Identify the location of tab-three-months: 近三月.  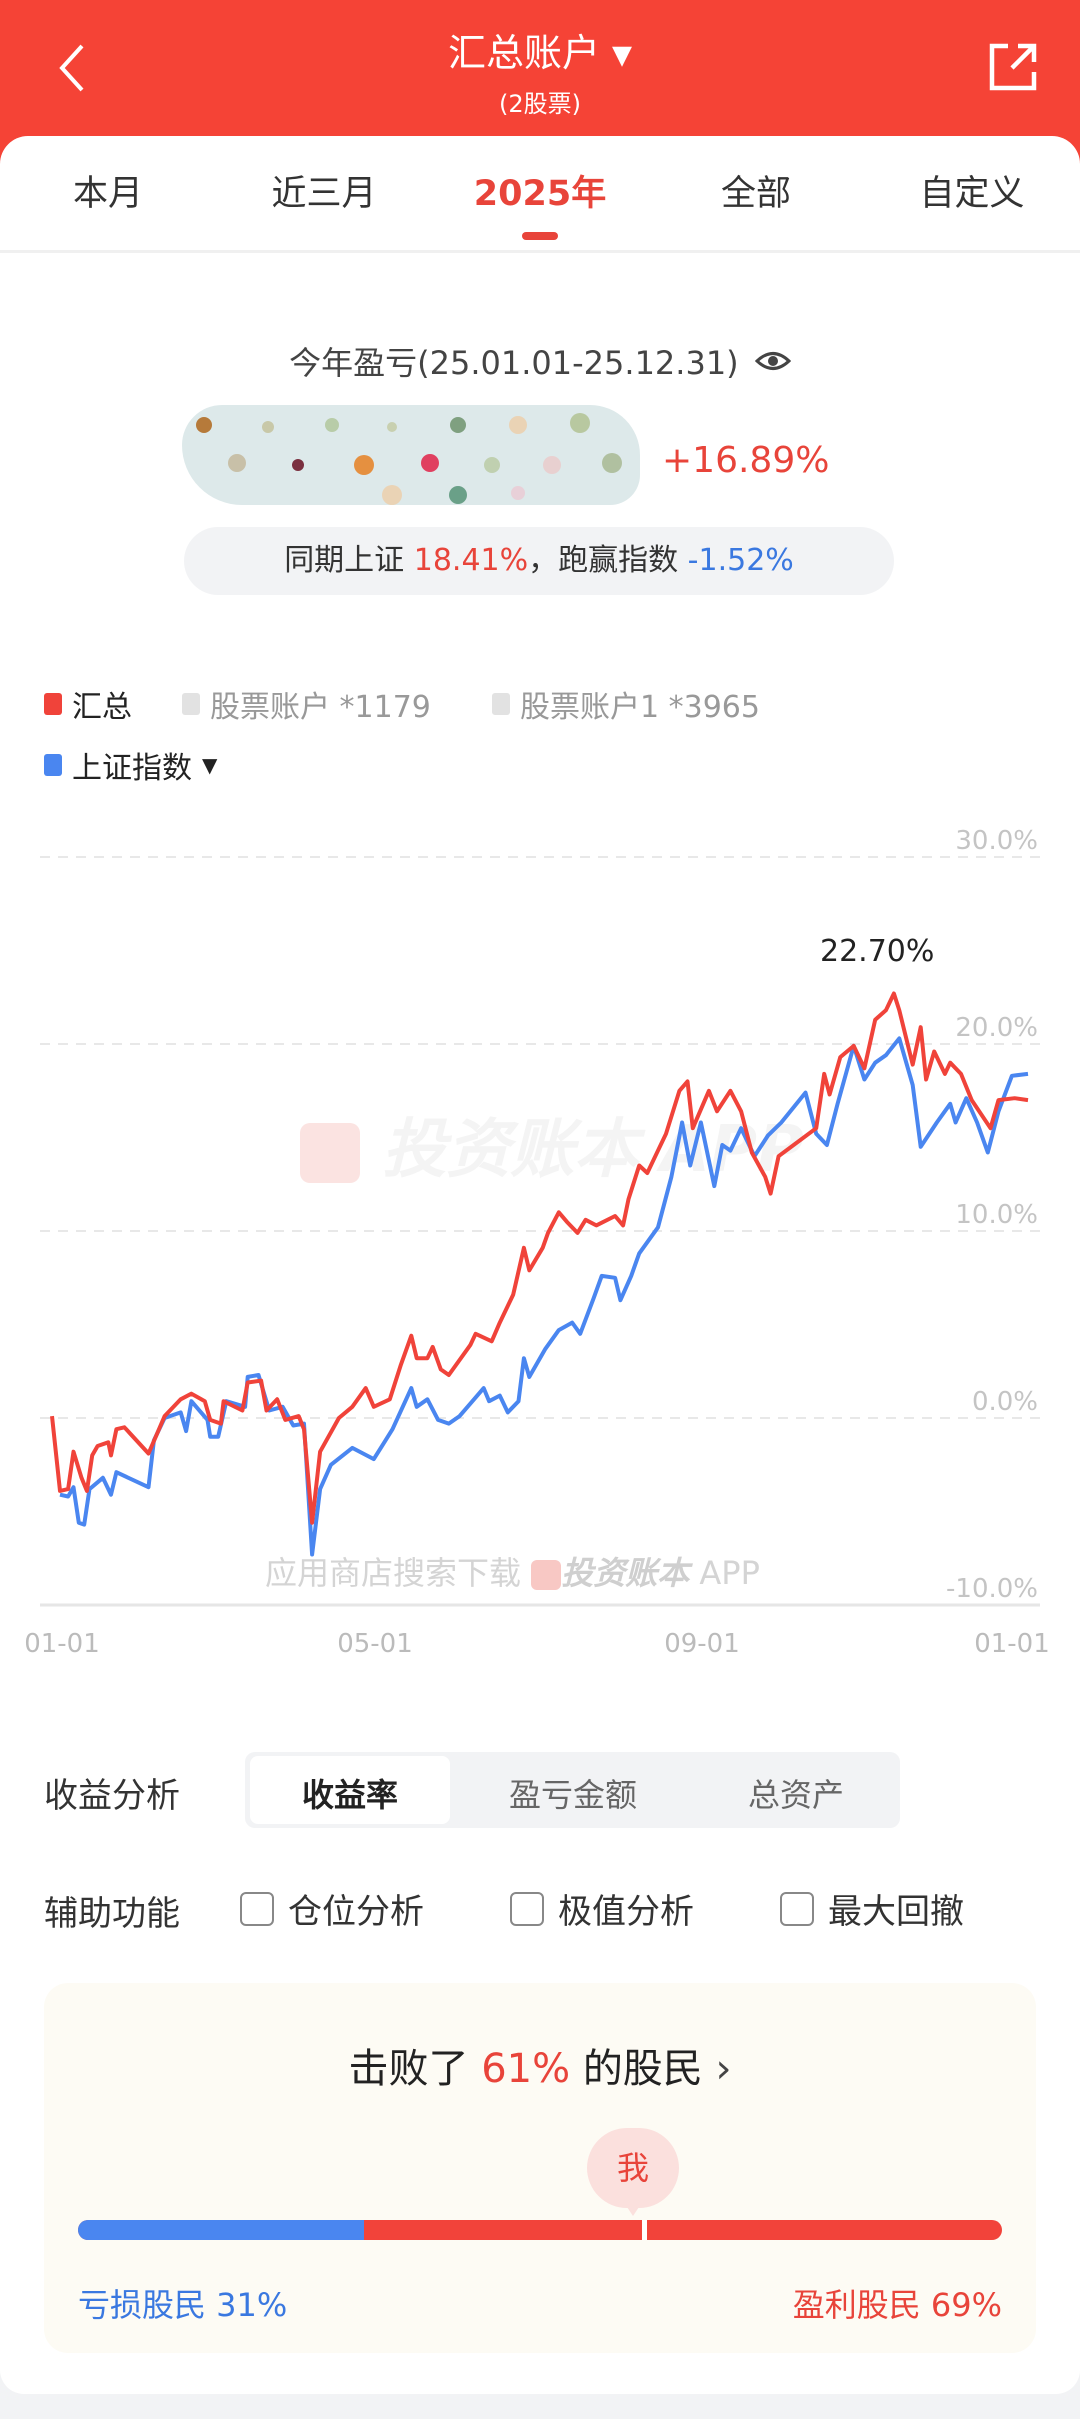
(324, 194).